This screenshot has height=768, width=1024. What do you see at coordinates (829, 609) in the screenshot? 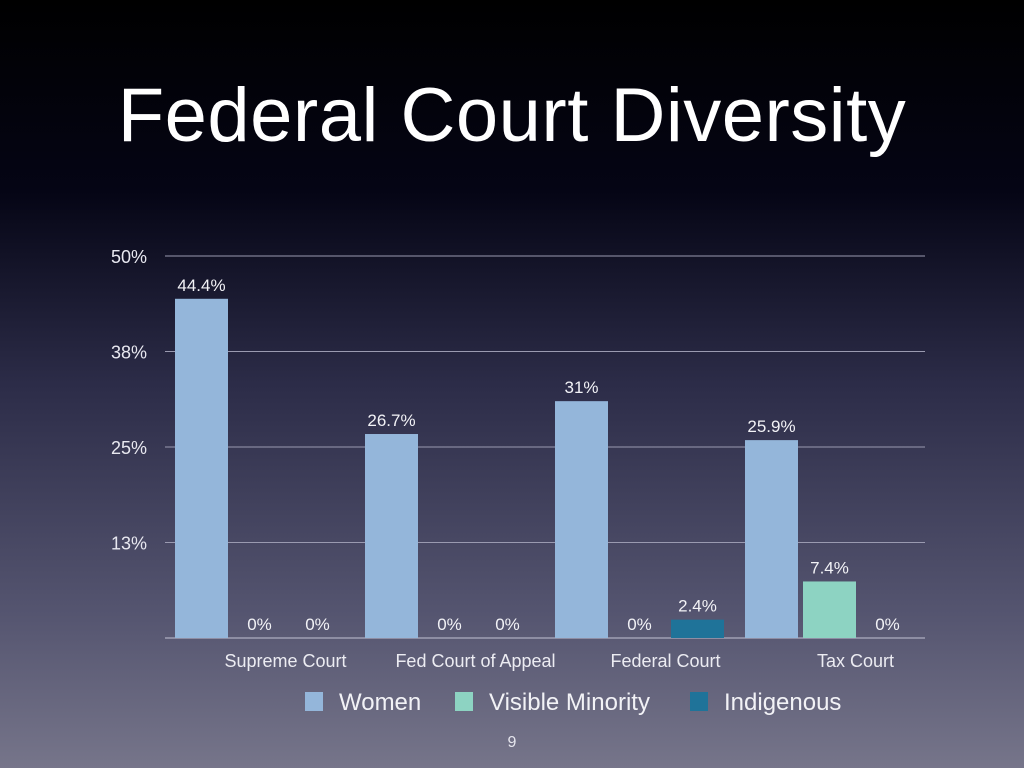
I see `bar-visible-minority` at bounding box center [829, 609].